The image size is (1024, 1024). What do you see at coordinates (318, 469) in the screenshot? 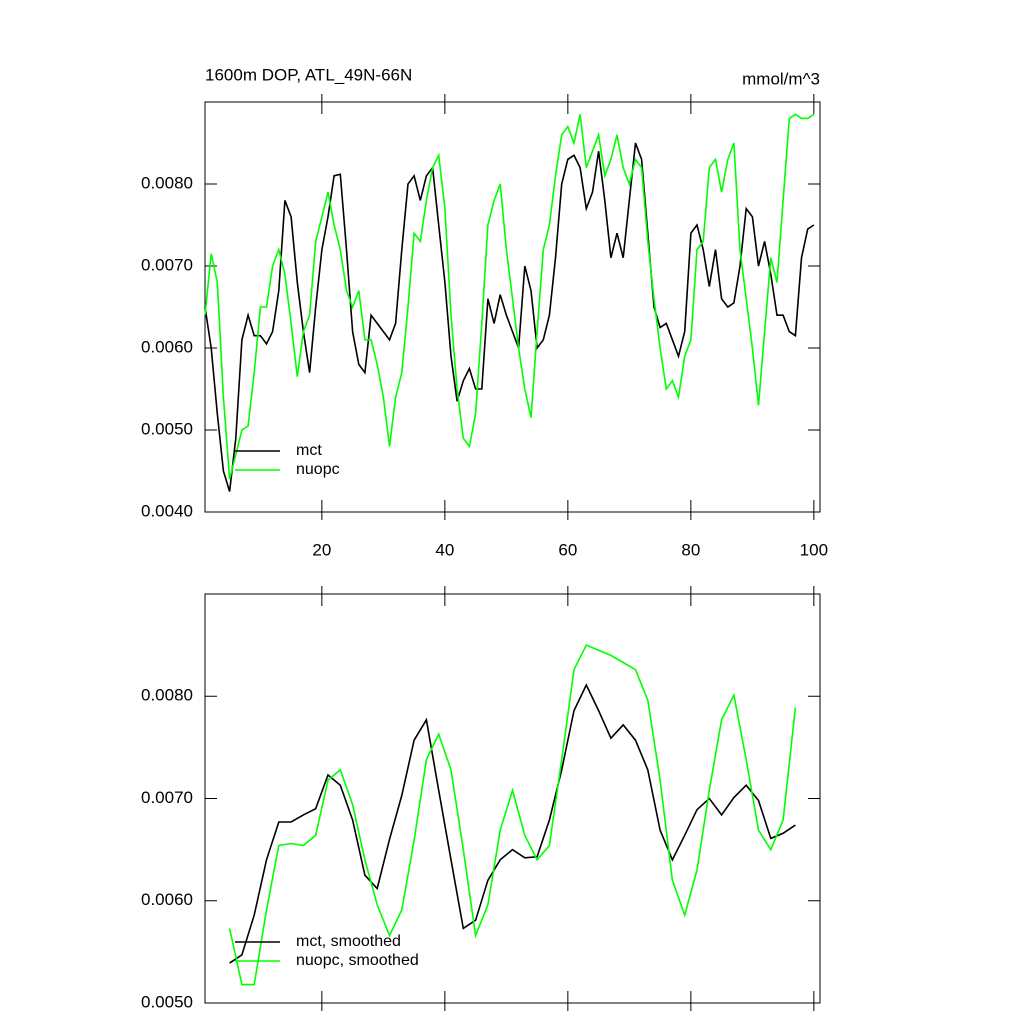
I see `legend-label: nuopc` at bounding box center [318, 469].